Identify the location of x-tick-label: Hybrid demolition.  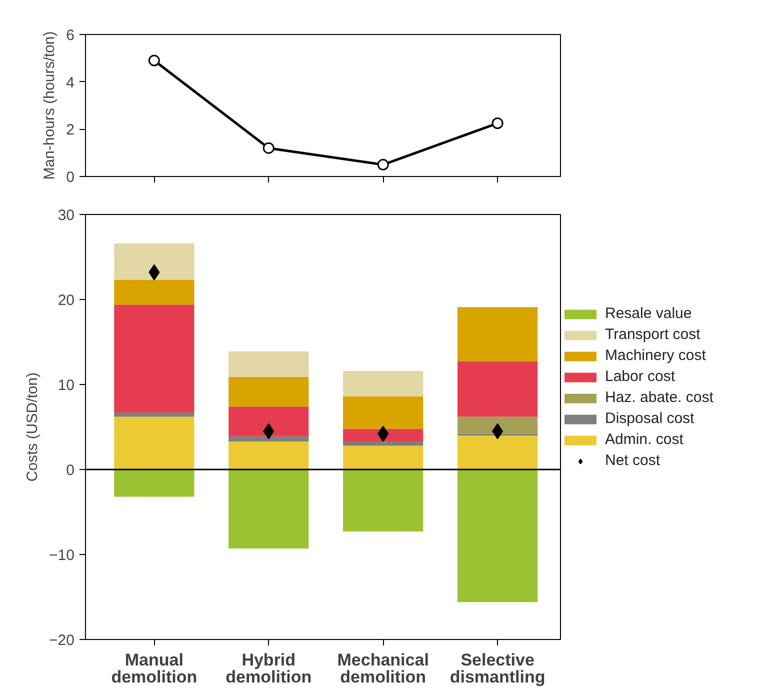
(269, 668).